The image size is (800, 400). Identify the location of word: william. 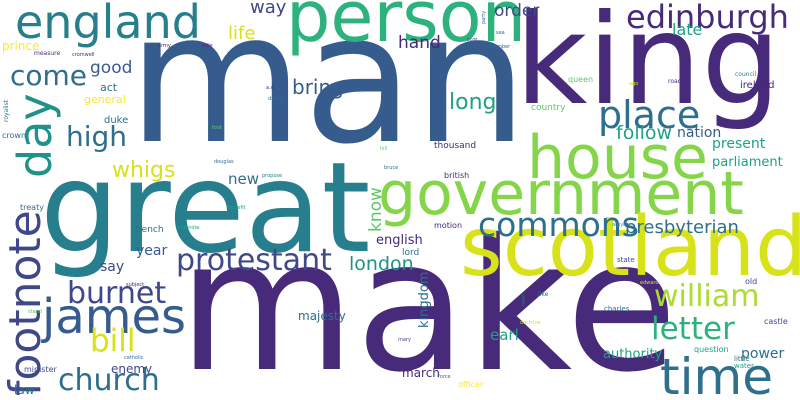
(707, 296).